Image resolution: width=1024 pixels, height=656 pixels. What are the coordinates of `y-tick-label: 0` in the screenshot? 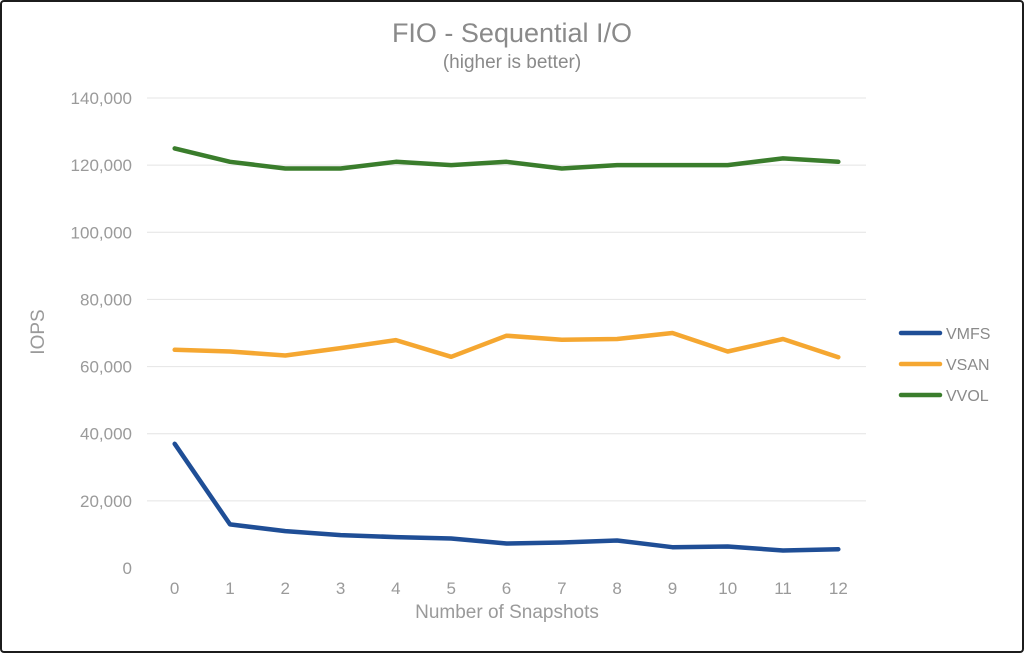 It's located at (127, 568).